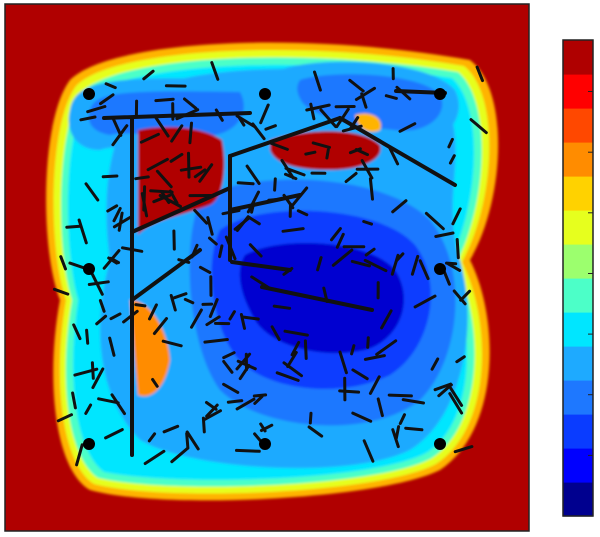 The height and width of the screenshot is (537, 600). I want to click on colorbar-frame, so click(578, 278).